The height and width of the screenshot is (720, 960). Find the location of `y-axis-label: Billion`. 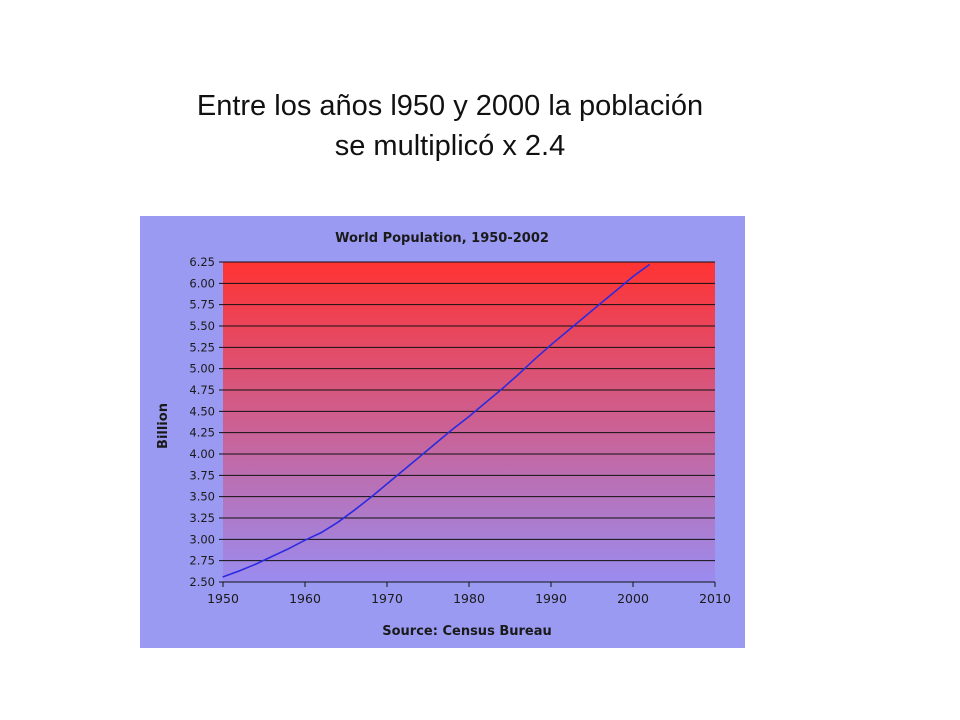

y-axis-label: Billion is located at coordinates (163, 426).